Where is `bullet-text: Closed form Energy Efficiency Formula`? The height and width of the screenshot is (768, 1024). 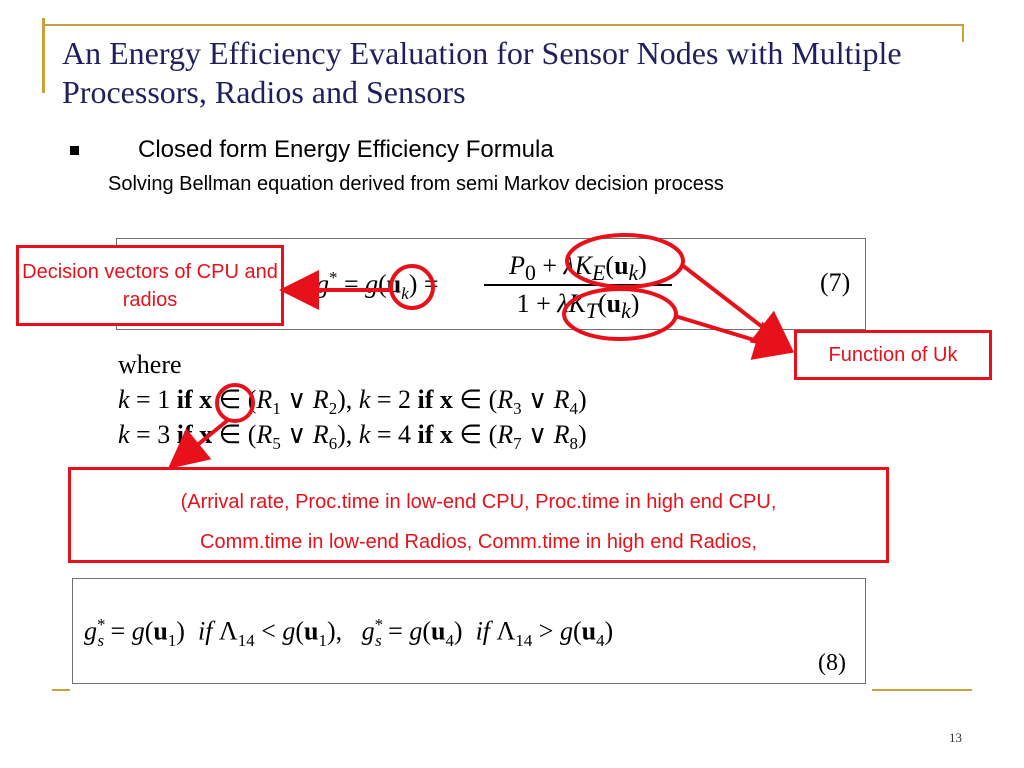 bullet-text: Closed form Energy Efficiency Formula is located at coordinates (346, 149).